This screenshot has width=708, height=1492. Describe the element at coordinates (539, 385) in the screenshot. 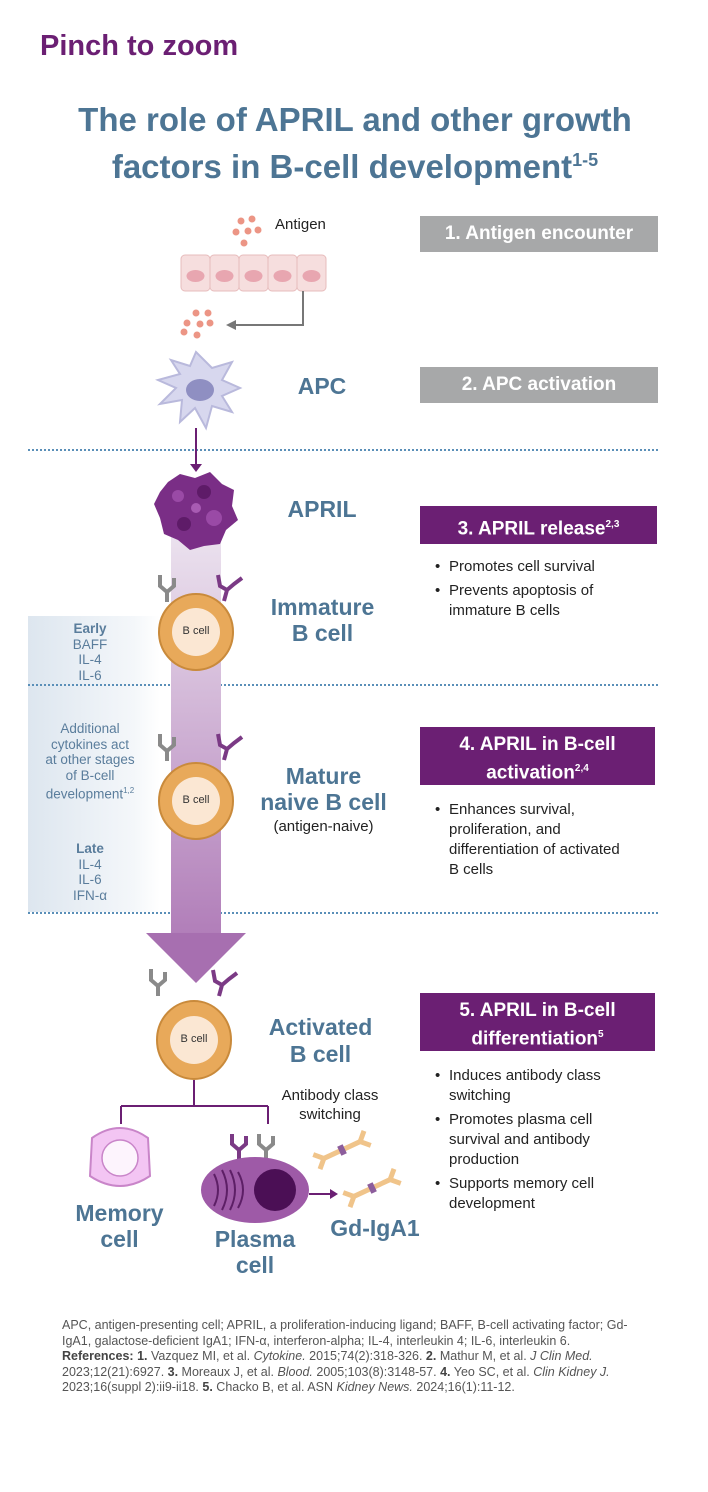

I see `step-2-apc-activation: 2. APC activation` at that location.